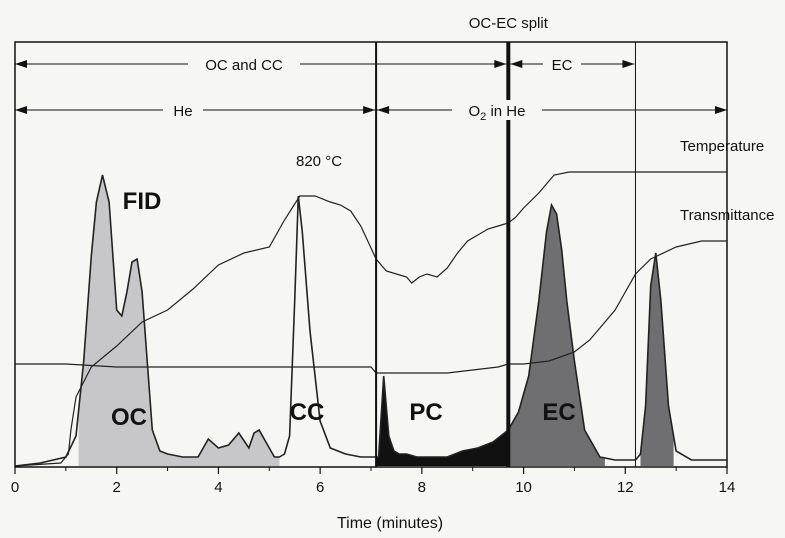 This screenshot has height=538, width=785. I want to click on he-arrow-head-right, so click(369, 110).